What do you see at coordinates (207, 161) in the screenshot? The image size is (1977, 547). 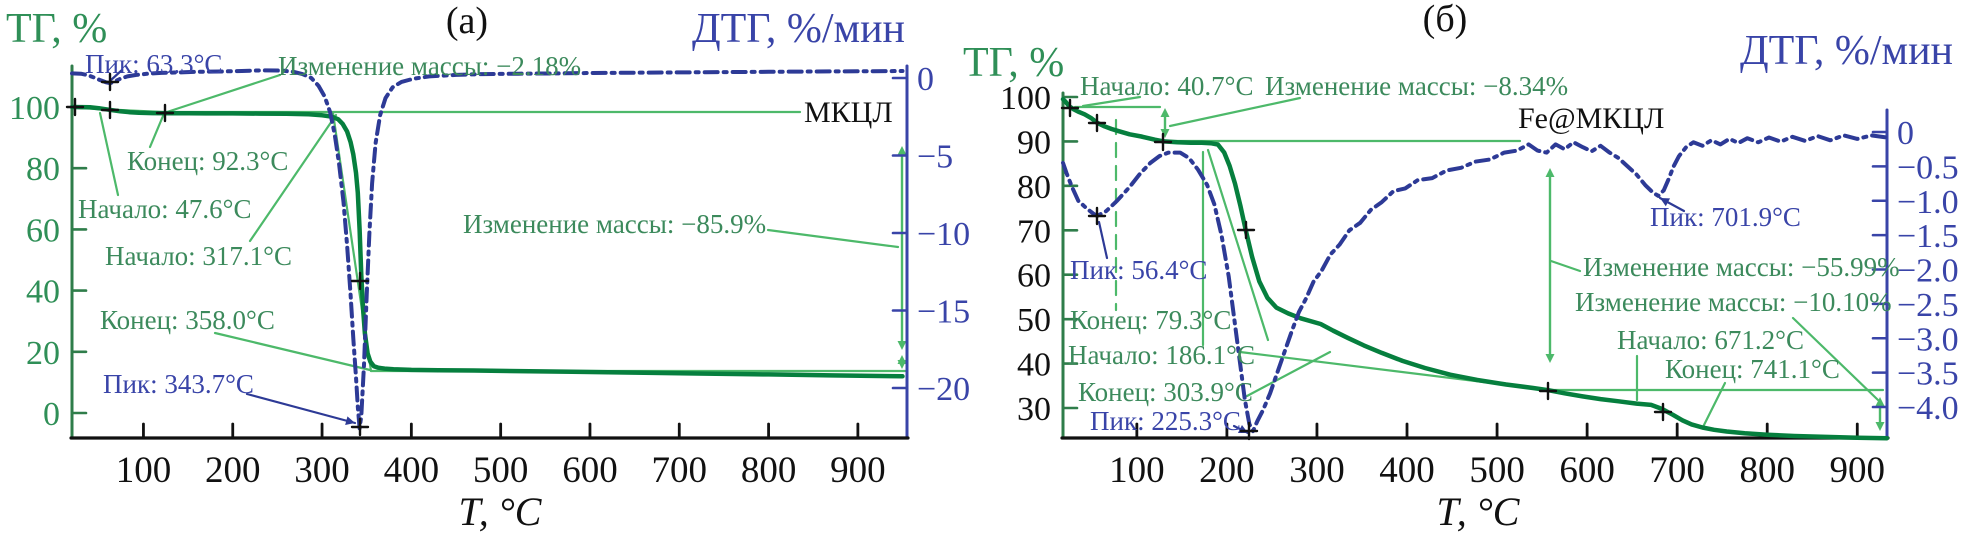 I see `annotation-label-a-2: Конец: 92.3°С` at bounding box center [207, 161].